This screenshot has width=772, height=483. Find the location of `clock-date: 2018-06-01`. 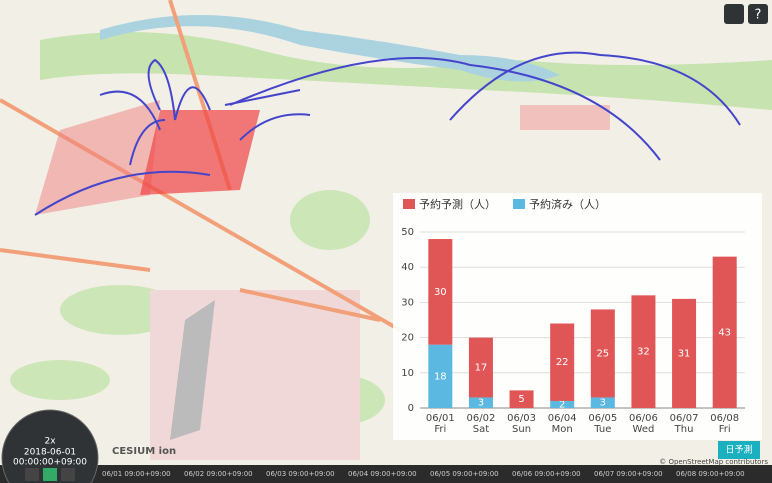

clock-date: 2018-06-01 is located at coordinates (50, 453).